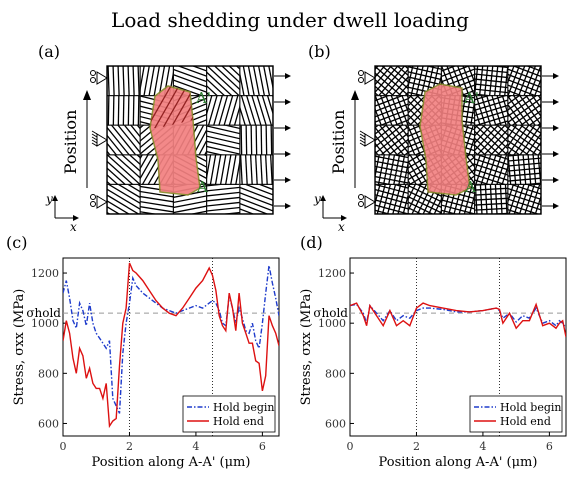 The height and width of the screenshot is (483, 583). I want to click on point-a-prime-a: A', so click(203, 98).